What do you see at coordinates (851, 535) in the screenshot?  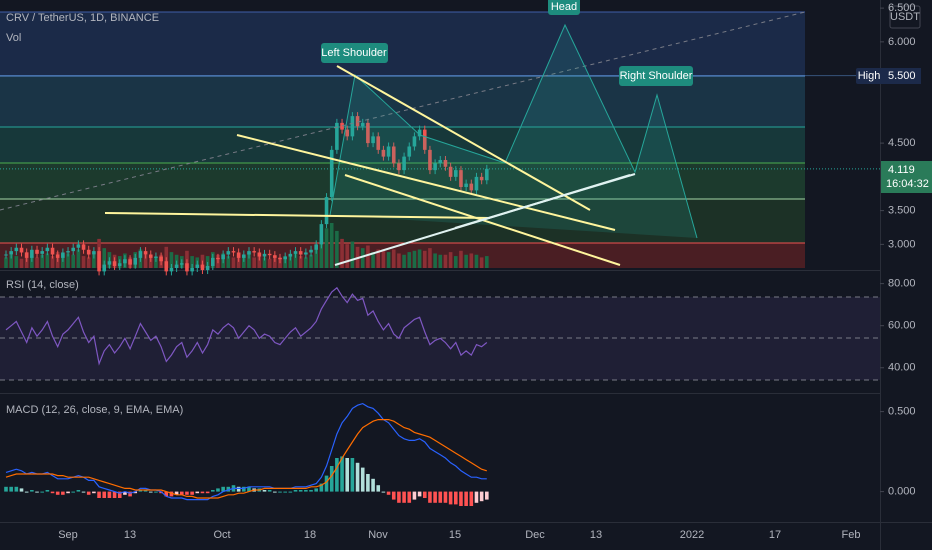 I see `x-tick-label: Feb` at bounding box center [851, 535].